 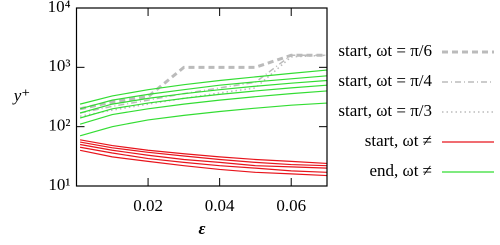 What do you see at coordinates (385, 80) in the screenshot?
I see `legend-label: start, ωt = π/4` at bounding box center [385, 80].